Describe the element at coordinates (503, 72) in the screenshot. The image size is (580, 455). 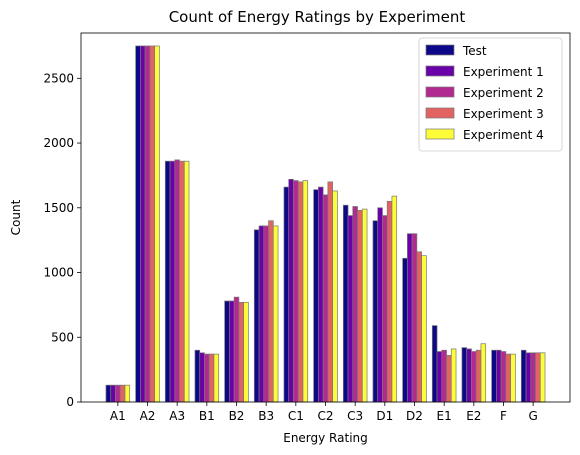
I see `legend-label: Experiment 1` at that location.